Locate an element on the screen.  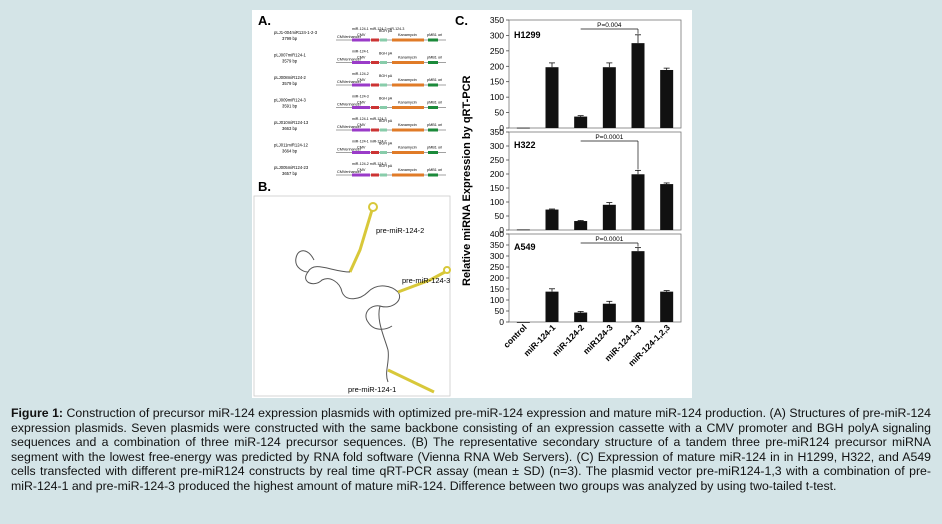
plasmid-name: pLJ009miR124-3 is located at coordinates (290, 100).